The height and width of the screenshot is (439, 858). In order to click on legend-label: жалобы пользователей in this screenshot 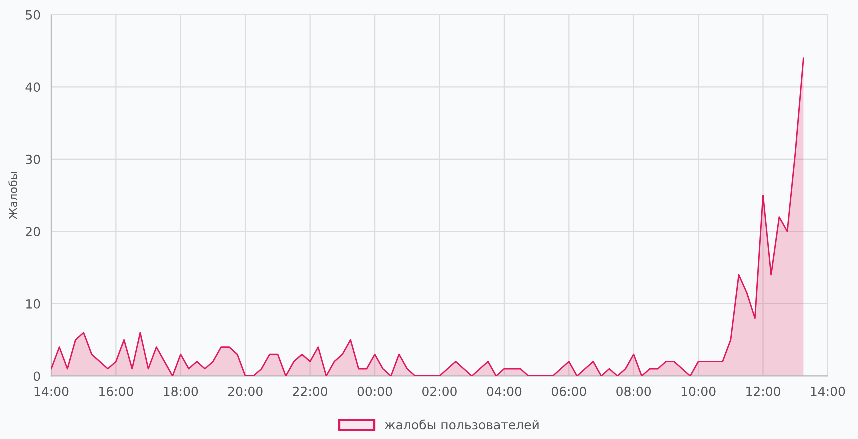, I will do `click(461, 425)`.